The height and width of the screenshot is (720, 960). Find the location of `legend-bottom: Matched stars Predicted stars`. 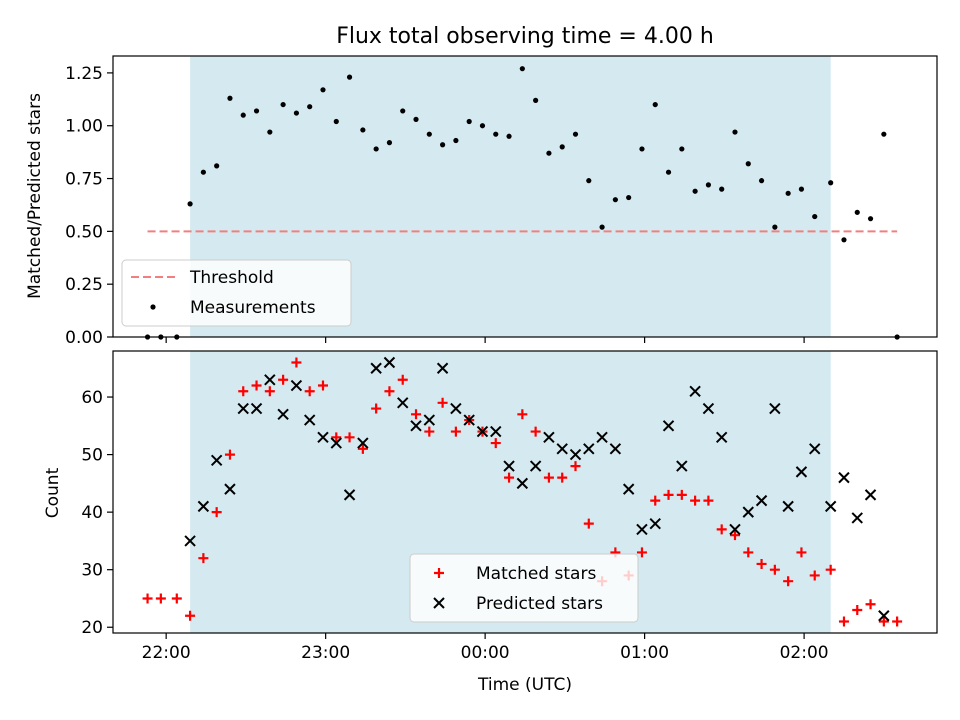

legend-bottom: Matched stars Predicted stars is located at coordinates (524, 588).